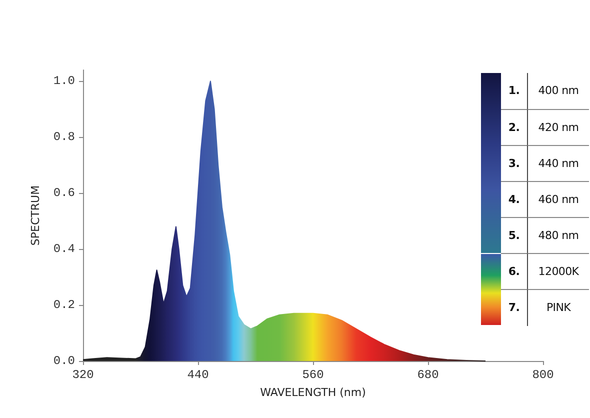 This screenshot has width=590, height=418. Describe the element at coordinates (514, 271) in the screenshot. I see `annotation: 6.` at that location.